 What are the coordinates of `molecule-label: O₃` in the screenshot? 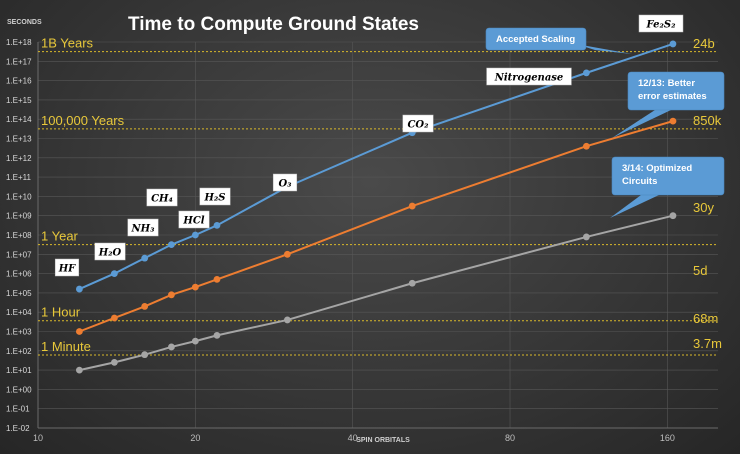 It's located at (285, 182).